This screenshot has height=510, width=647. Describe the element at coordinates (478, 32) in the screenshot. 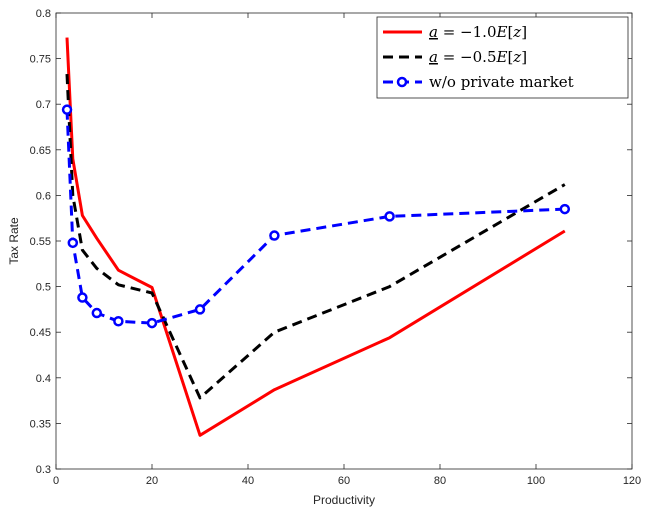

I see `legend-label-1: a = −1.0E[z]` at that location.